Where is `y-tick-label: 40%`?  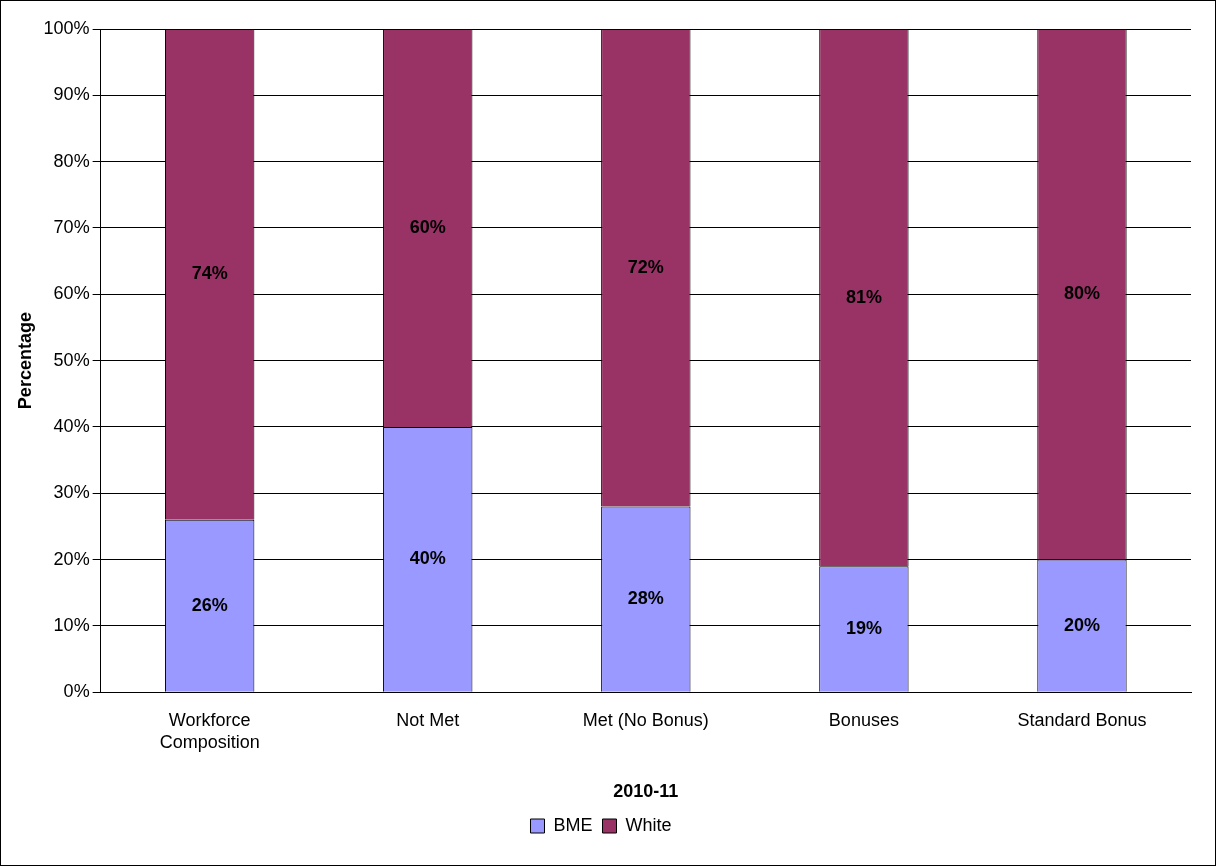 y-tick-label: 40% is located at coordinates (71, 425).